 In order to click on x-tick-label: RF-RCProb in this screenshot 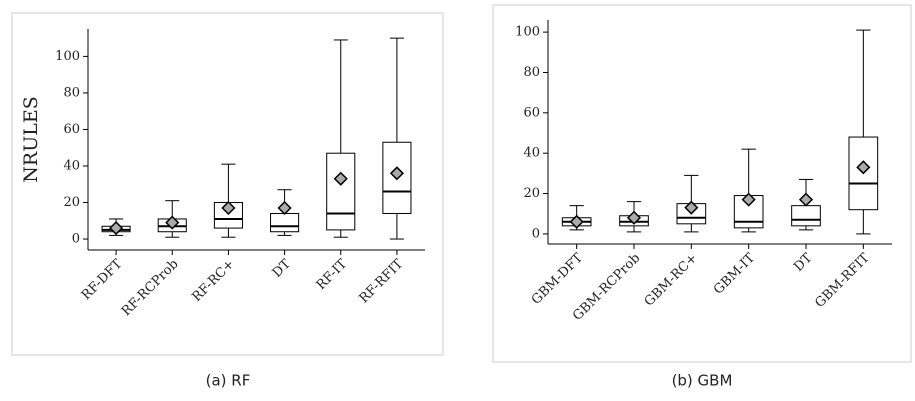, I will do `click(150, 288)`.